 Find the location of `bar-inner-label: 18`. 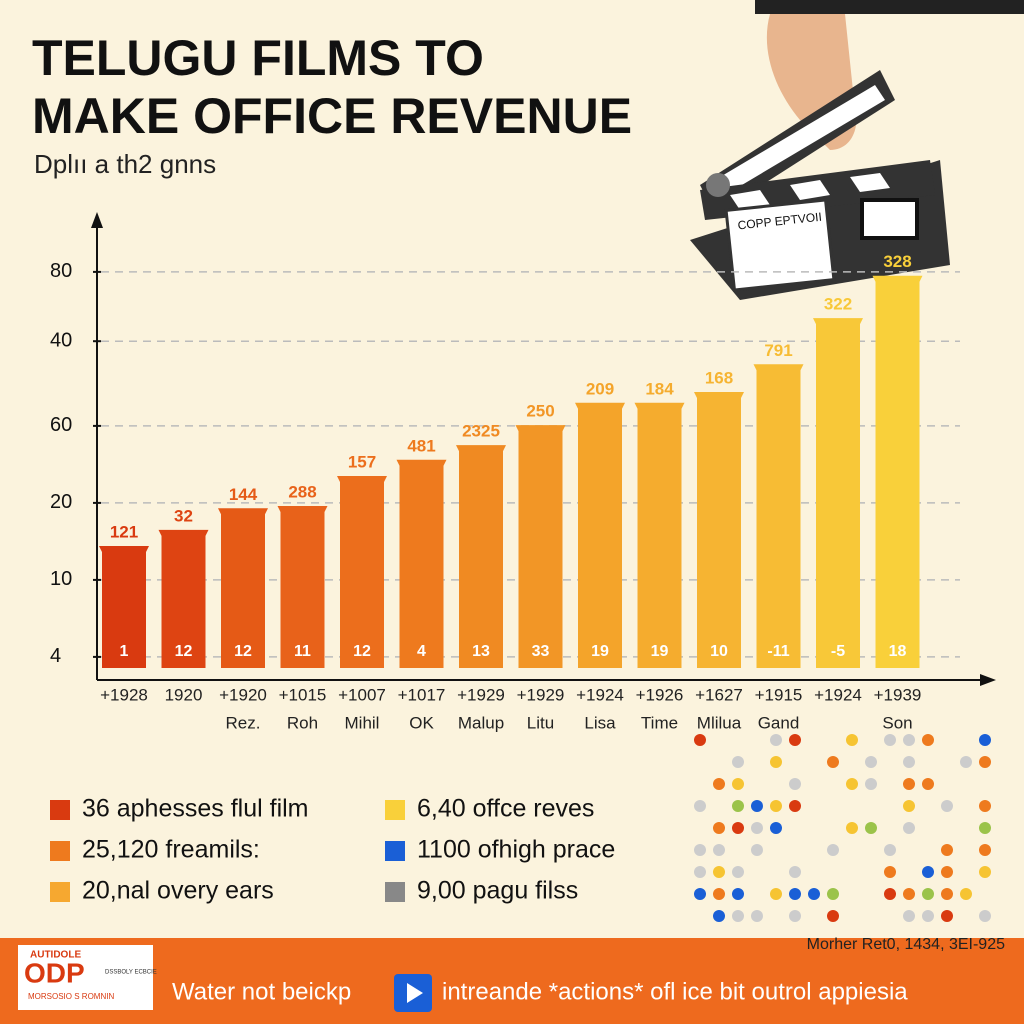

bar-inner-label: 18 is located at coordinates (898, 651).